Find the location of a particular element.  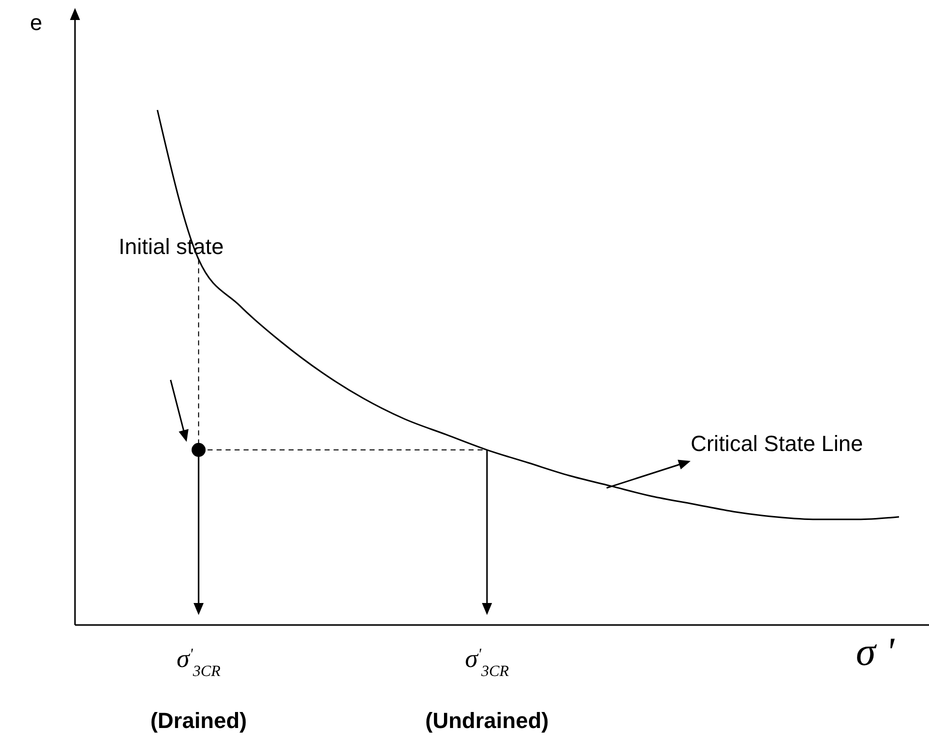

y-axis-title: e is located at coordinates (36, 22).